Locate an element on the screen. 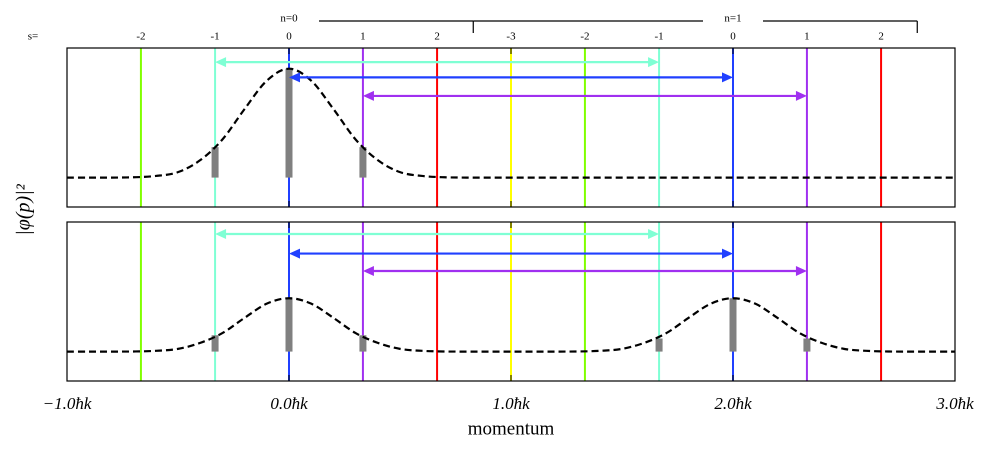 The image size is (997, 454). x-tick-label: 0.0ħk is located at coordinates (289, 403).